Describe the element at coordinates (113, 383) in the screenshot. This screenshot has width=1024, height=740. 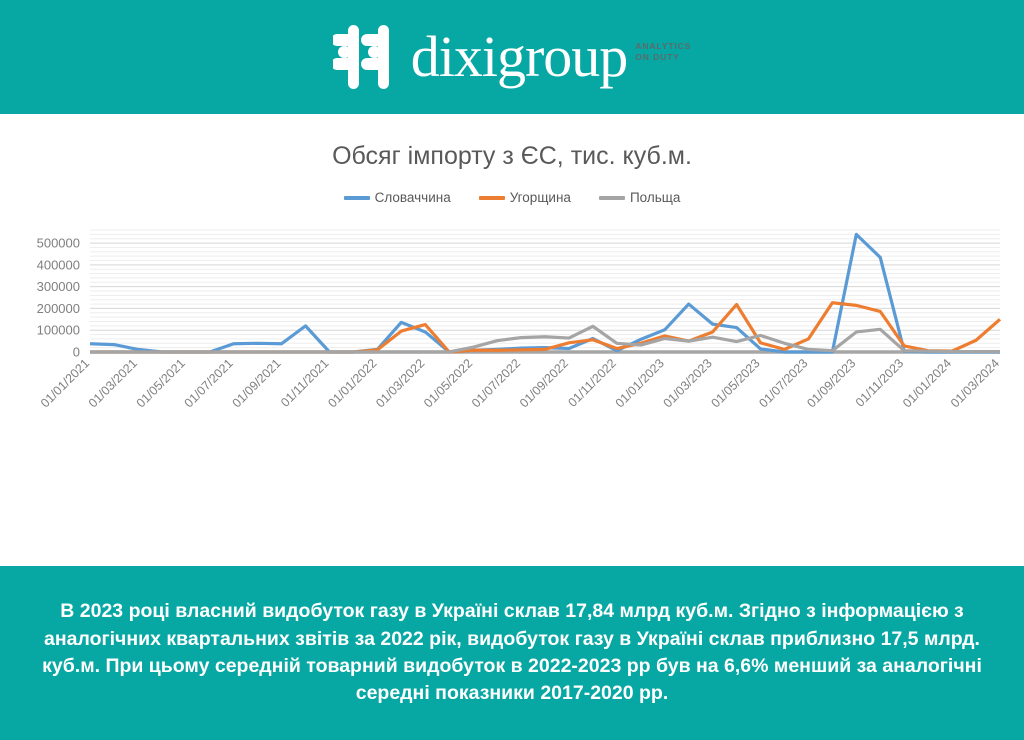
I see `x-axis-tick-label: 01/03/2021` at that location.